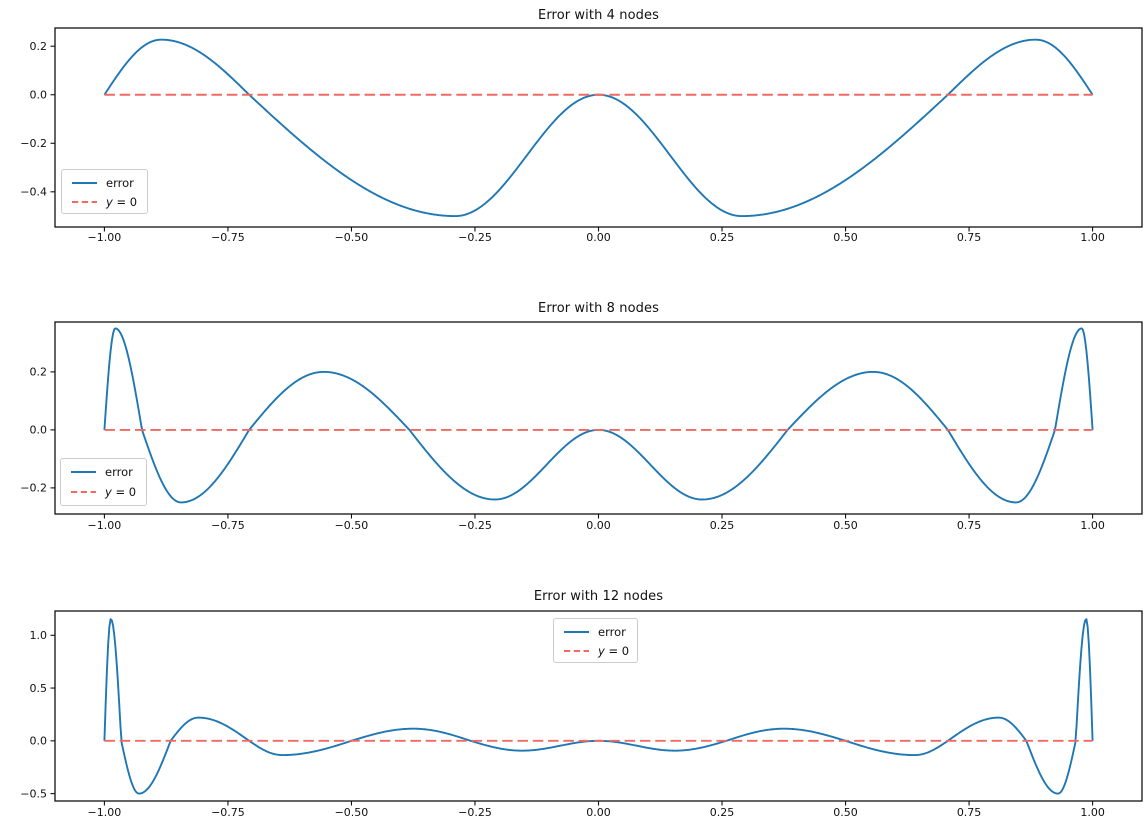 Image resolution: width=1148 pixels, height=836 pixels. Describe the element at coordinates (33, 192) in the screenshot. I see `y-tick-label: −0.4` at that location.